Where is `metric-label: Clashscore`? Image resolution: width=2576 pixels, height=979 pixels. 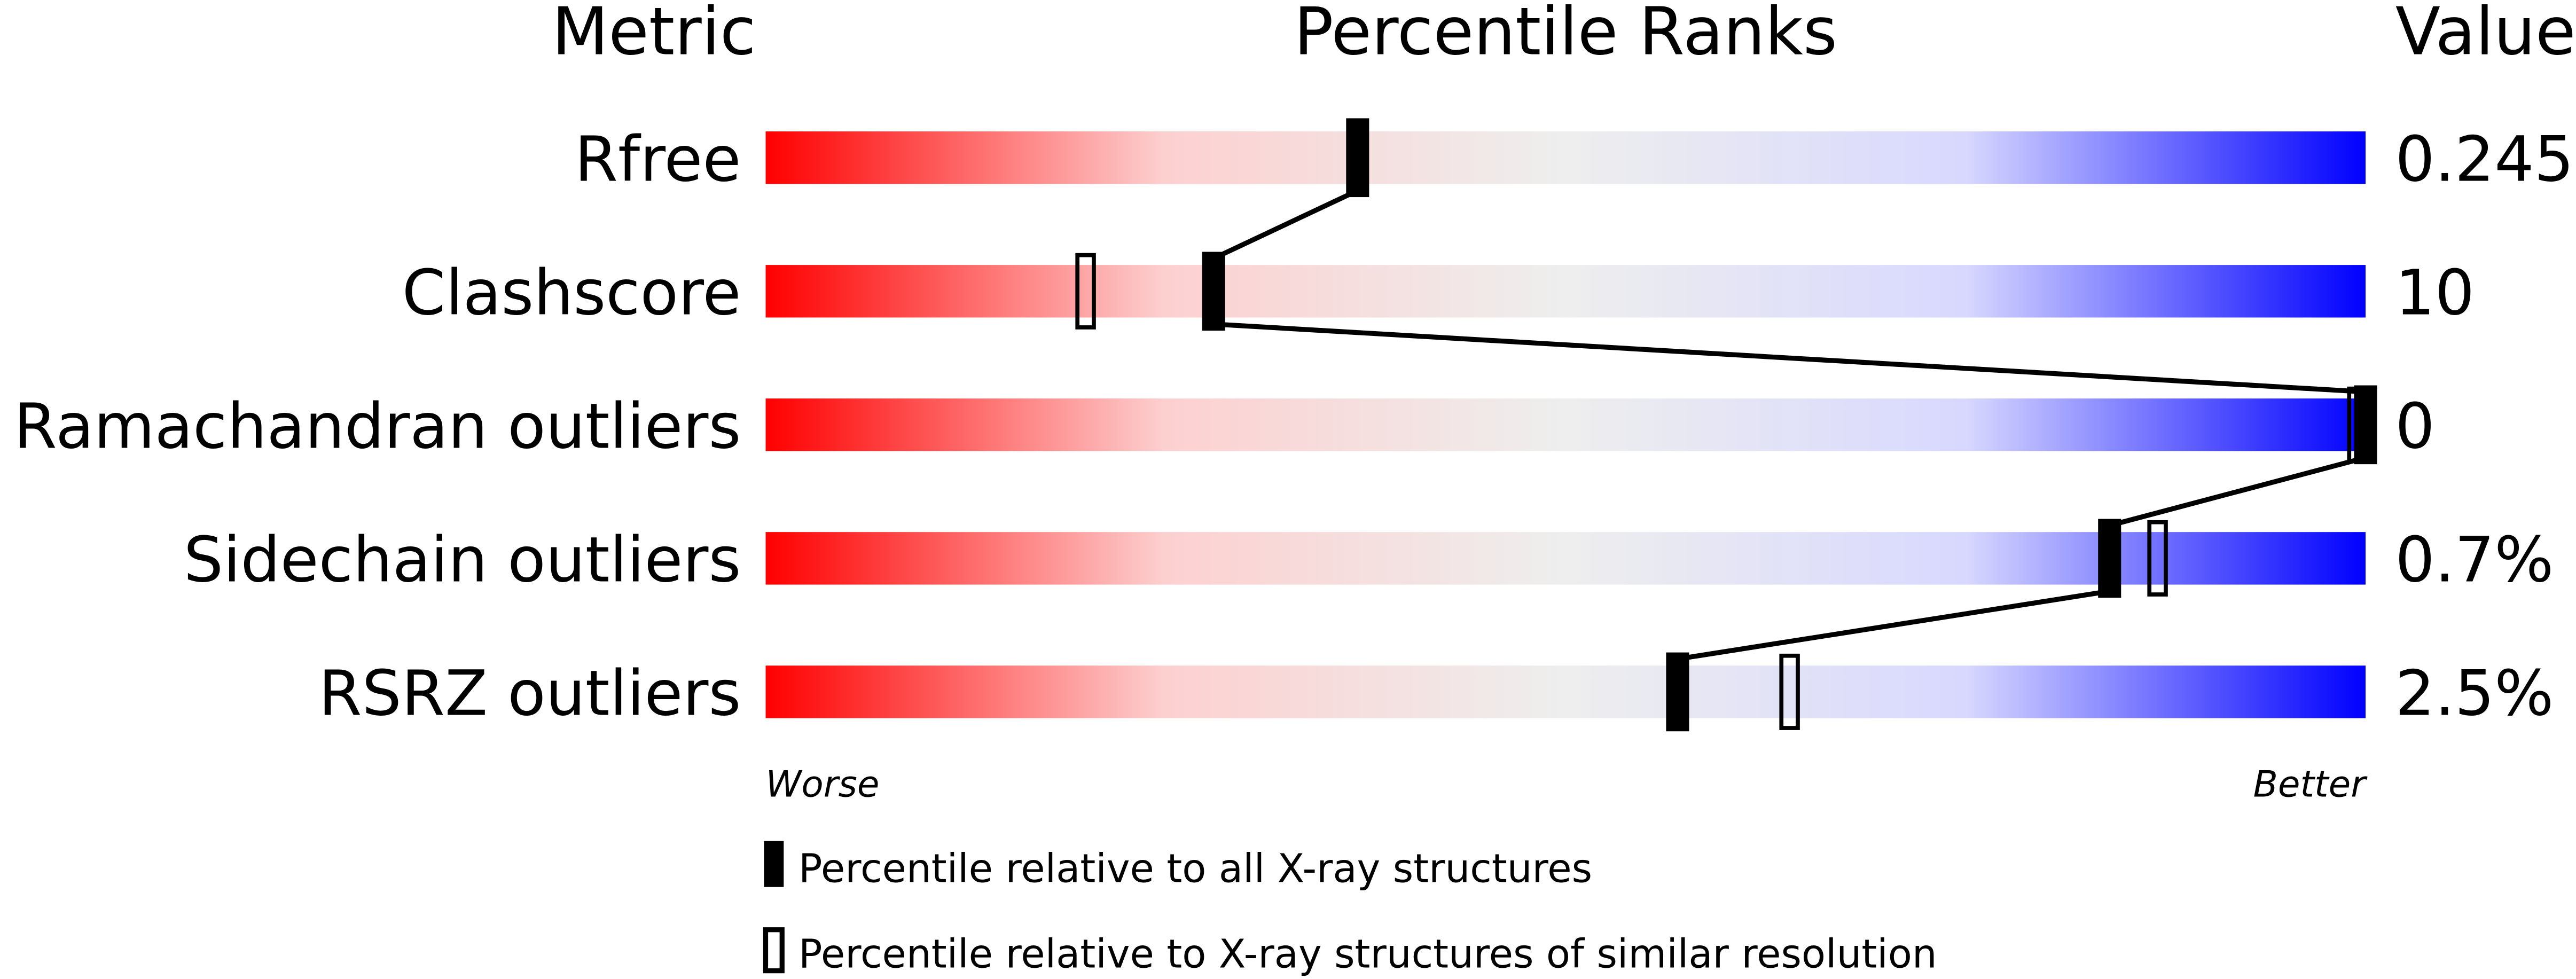
metric-label: Clashscore is located at coordinates (571, 292).